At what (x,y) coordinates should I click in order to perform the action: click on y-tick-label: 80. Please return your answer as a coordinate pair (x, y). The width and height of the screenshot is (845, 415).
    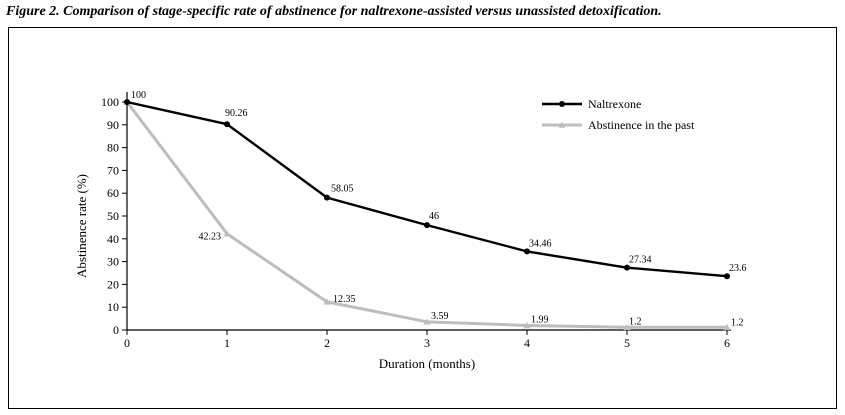
    Looking at the image, I should click on (113, 148).